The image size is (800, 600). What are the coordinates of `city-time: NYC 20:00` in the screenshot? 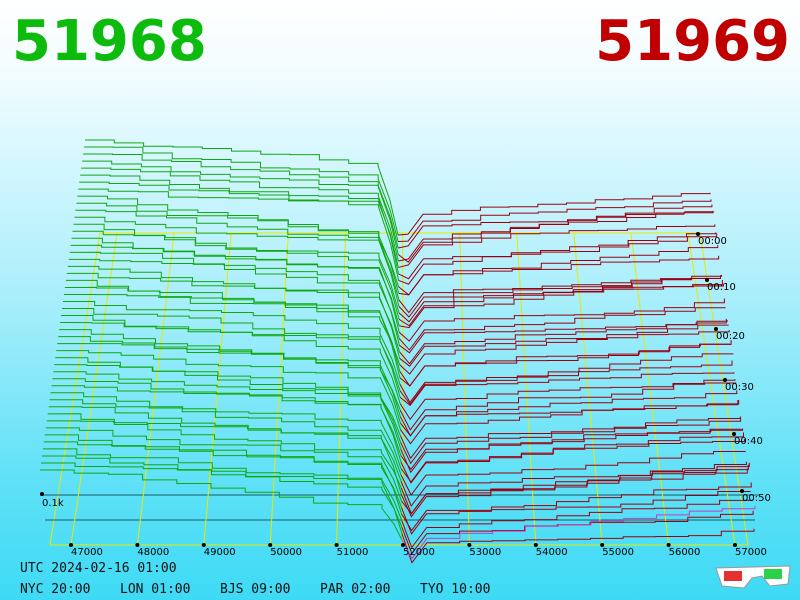 It's located at (55, 589).